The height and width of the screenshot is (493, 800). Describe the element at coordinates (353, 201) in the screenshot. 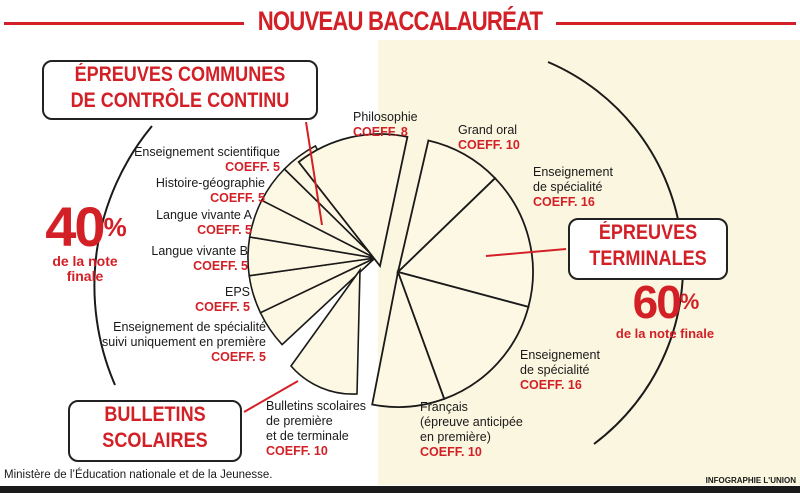

I see `wedge-philosophie` at that location.